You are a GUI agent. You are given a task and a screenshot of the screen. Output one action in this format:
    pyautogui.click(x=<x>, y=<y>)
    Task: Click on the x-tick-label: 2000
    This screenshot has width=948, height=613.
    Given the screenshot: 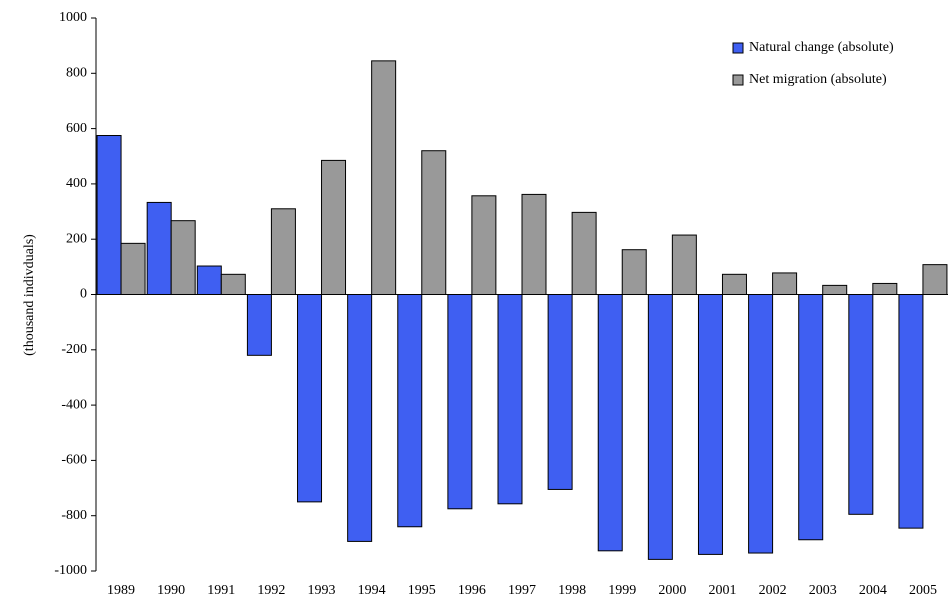 What is the action you would take?
    pyautogui.click(x=672, y=590)
    